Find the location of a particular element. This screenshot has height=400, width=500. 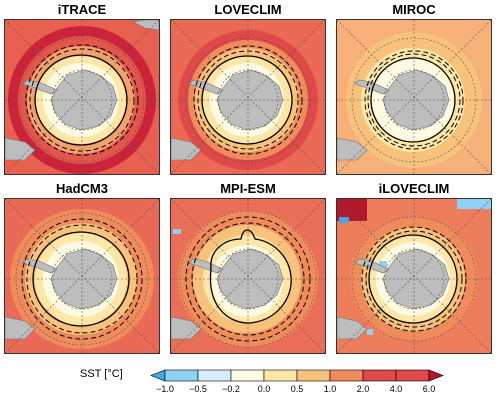

panel-title: MPI-ESM is located at coordinates (248, 188).